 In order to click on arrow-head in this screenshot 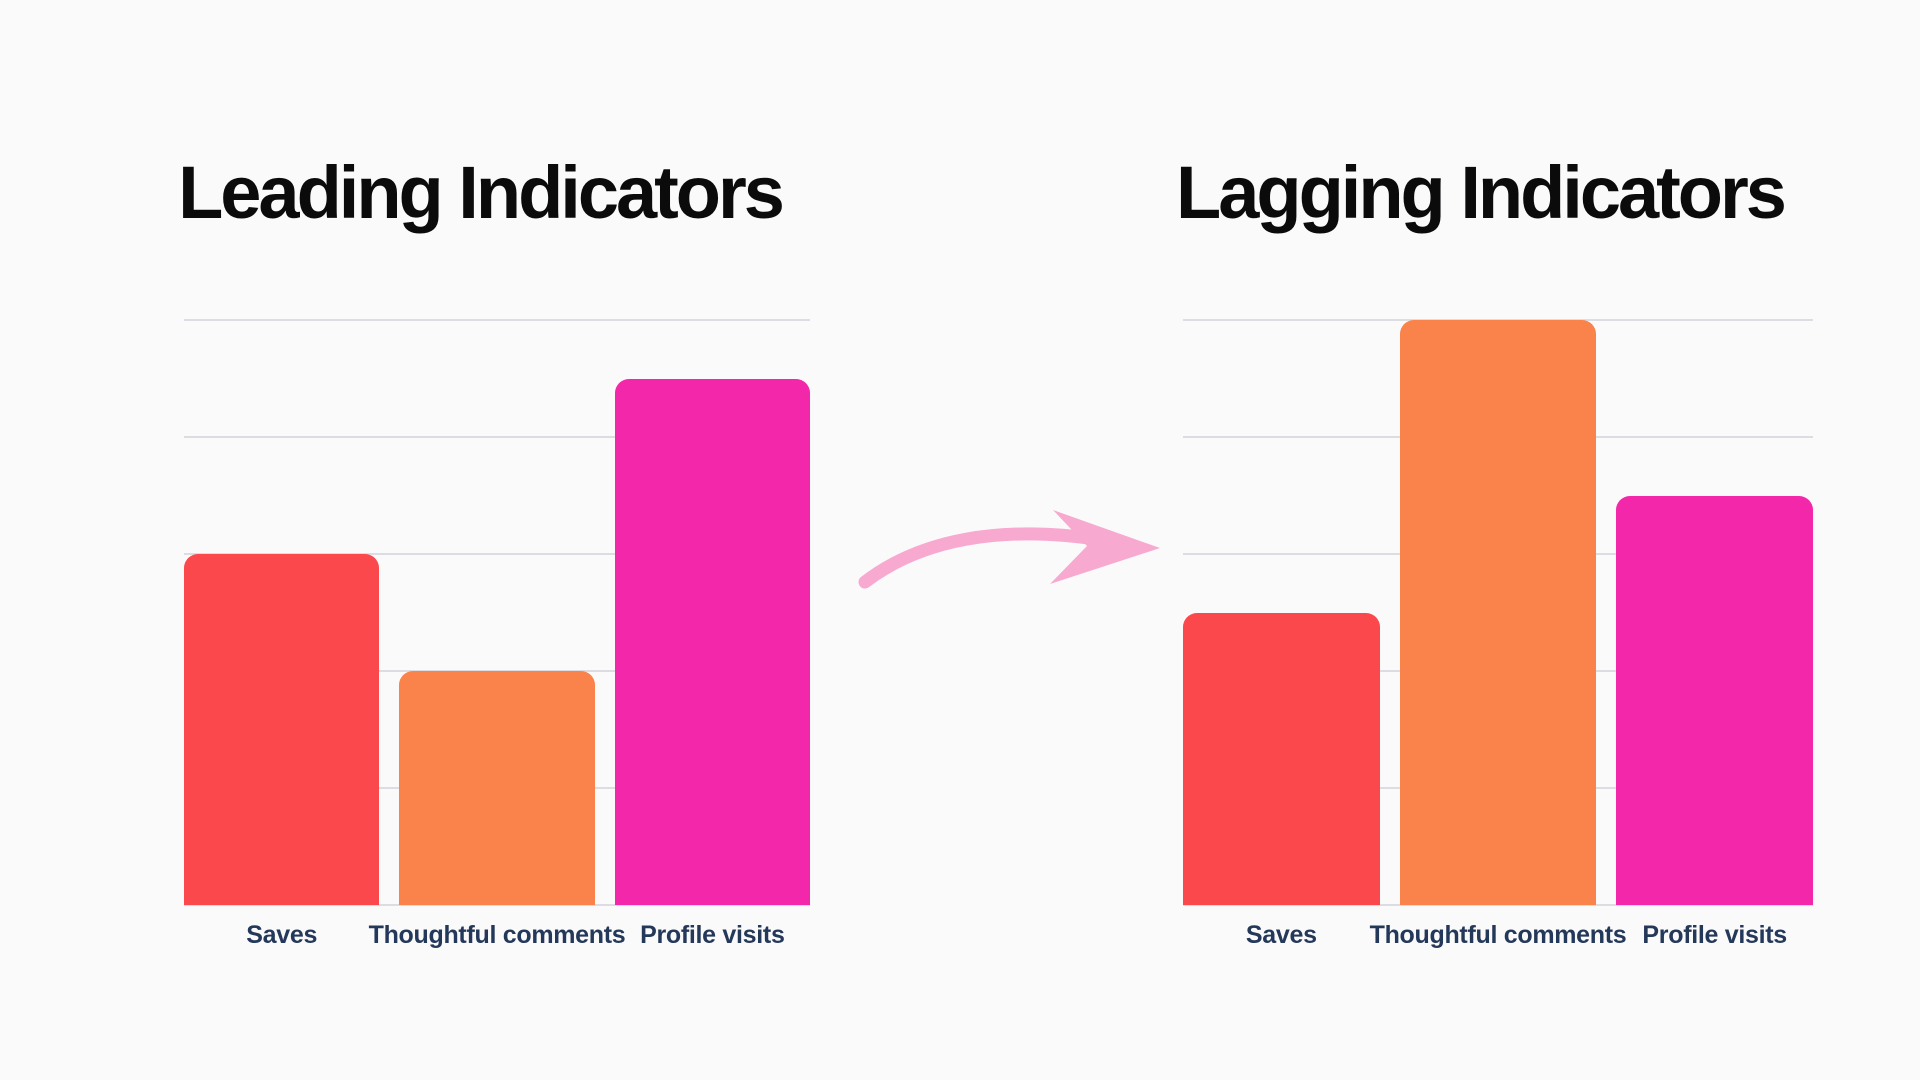, I will do `click(1105, 547)`.